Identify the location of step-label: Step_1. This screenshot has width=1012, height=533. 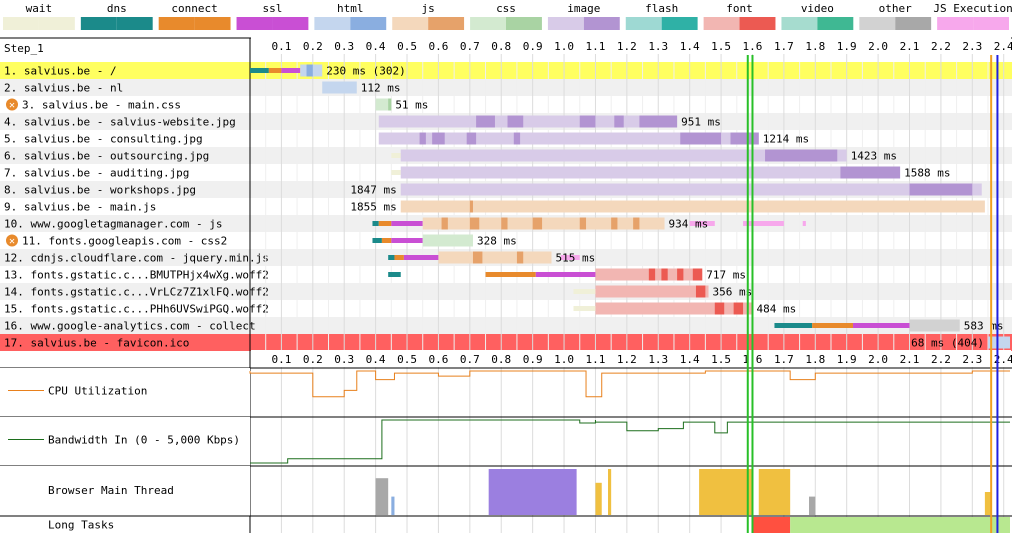
(24, 48).